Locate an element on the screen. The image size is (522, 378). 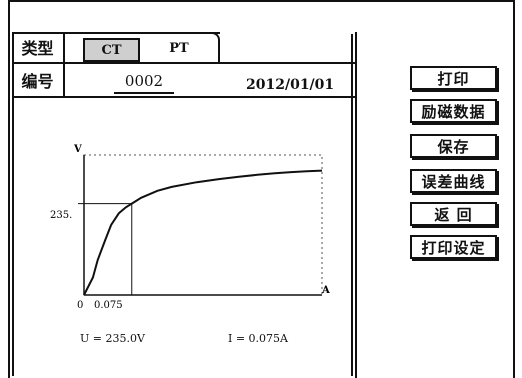
y-axis-label: V is located at coordinates (77, 149).